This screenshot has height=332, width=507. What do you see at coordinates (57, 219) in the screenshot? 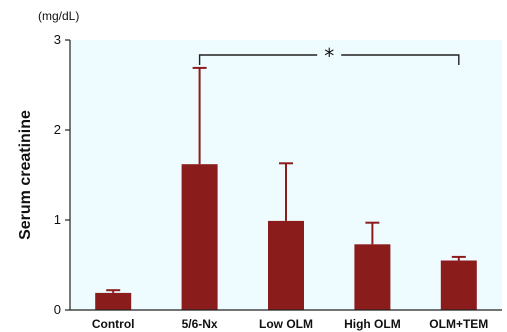
I see `y-tick-label-1: 1` at bounding box center [57, 219].